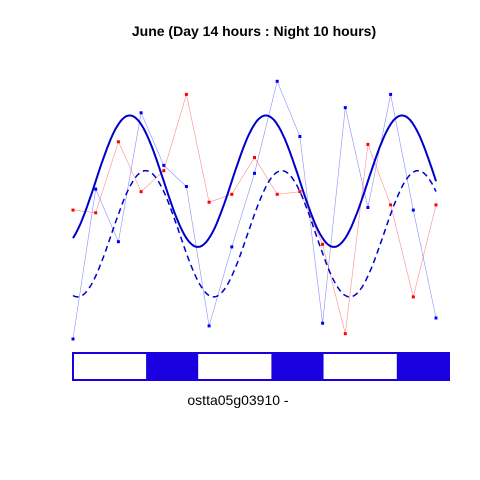  Describe the element at coordinates (254, 31) in the screenshot. I see `chart-title: June (Day 14 hours : Night 10 hours)` at that location.